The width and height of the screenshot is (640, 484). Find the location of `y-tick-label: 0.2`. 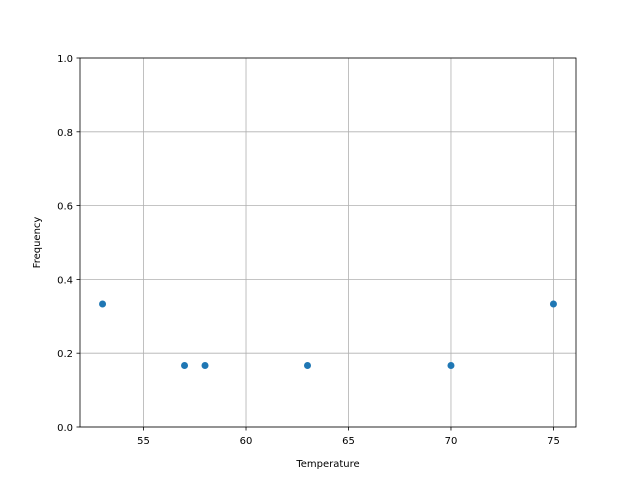

y-tick-label: 0.2 is located at coordinates (65, 354).